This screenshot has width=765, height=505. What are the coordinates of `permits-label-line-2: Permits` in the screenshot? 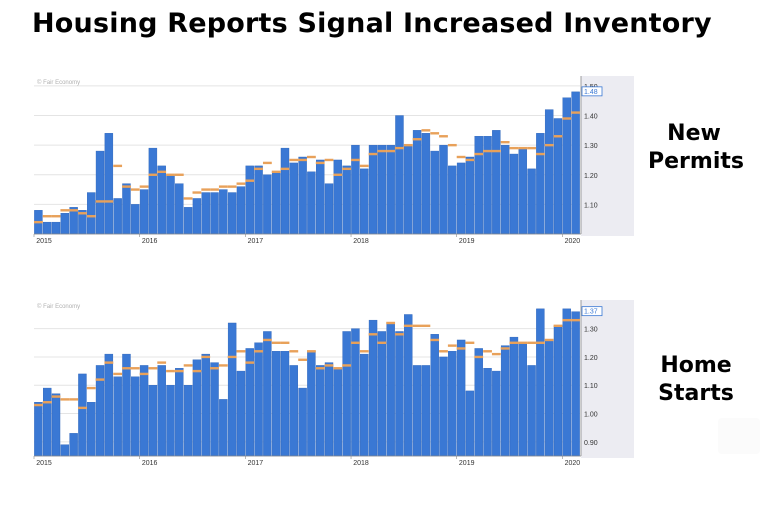 It's located at (696, 161).